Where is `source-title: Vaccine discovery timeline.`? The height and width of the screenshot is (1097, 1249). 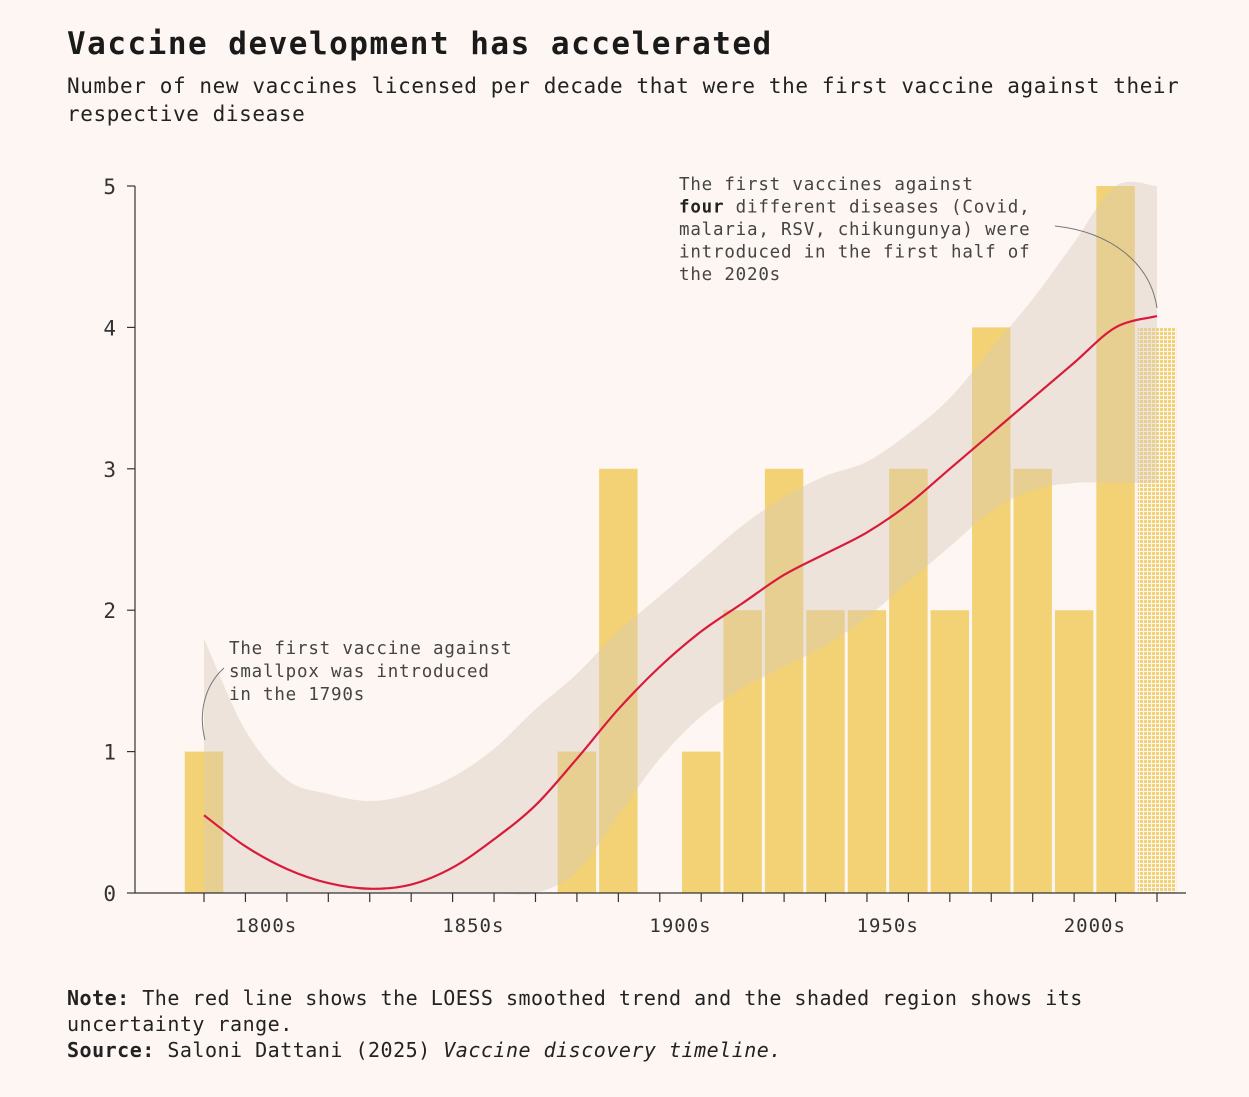
source-title: Vaccine discovery timeline. is located at coordinates (612, 1050).